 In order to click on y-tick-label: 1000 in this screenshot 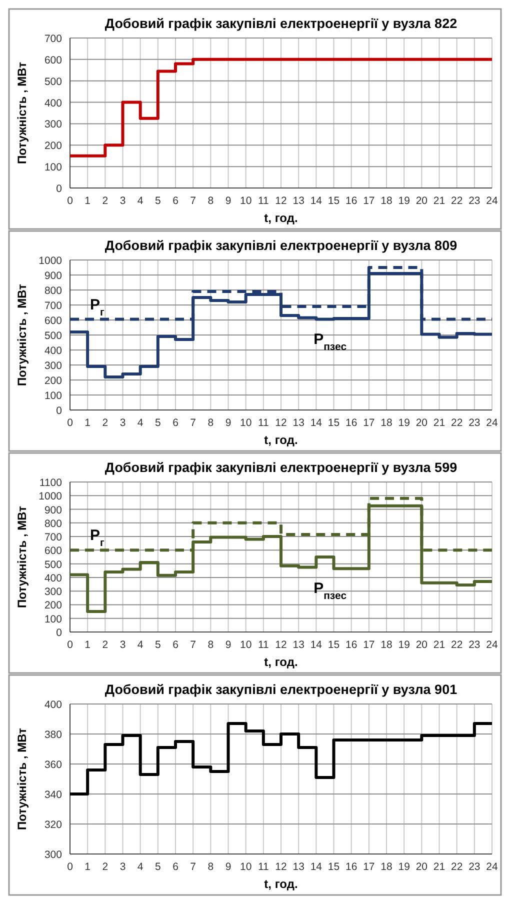, I will do `click(50, 496)`.